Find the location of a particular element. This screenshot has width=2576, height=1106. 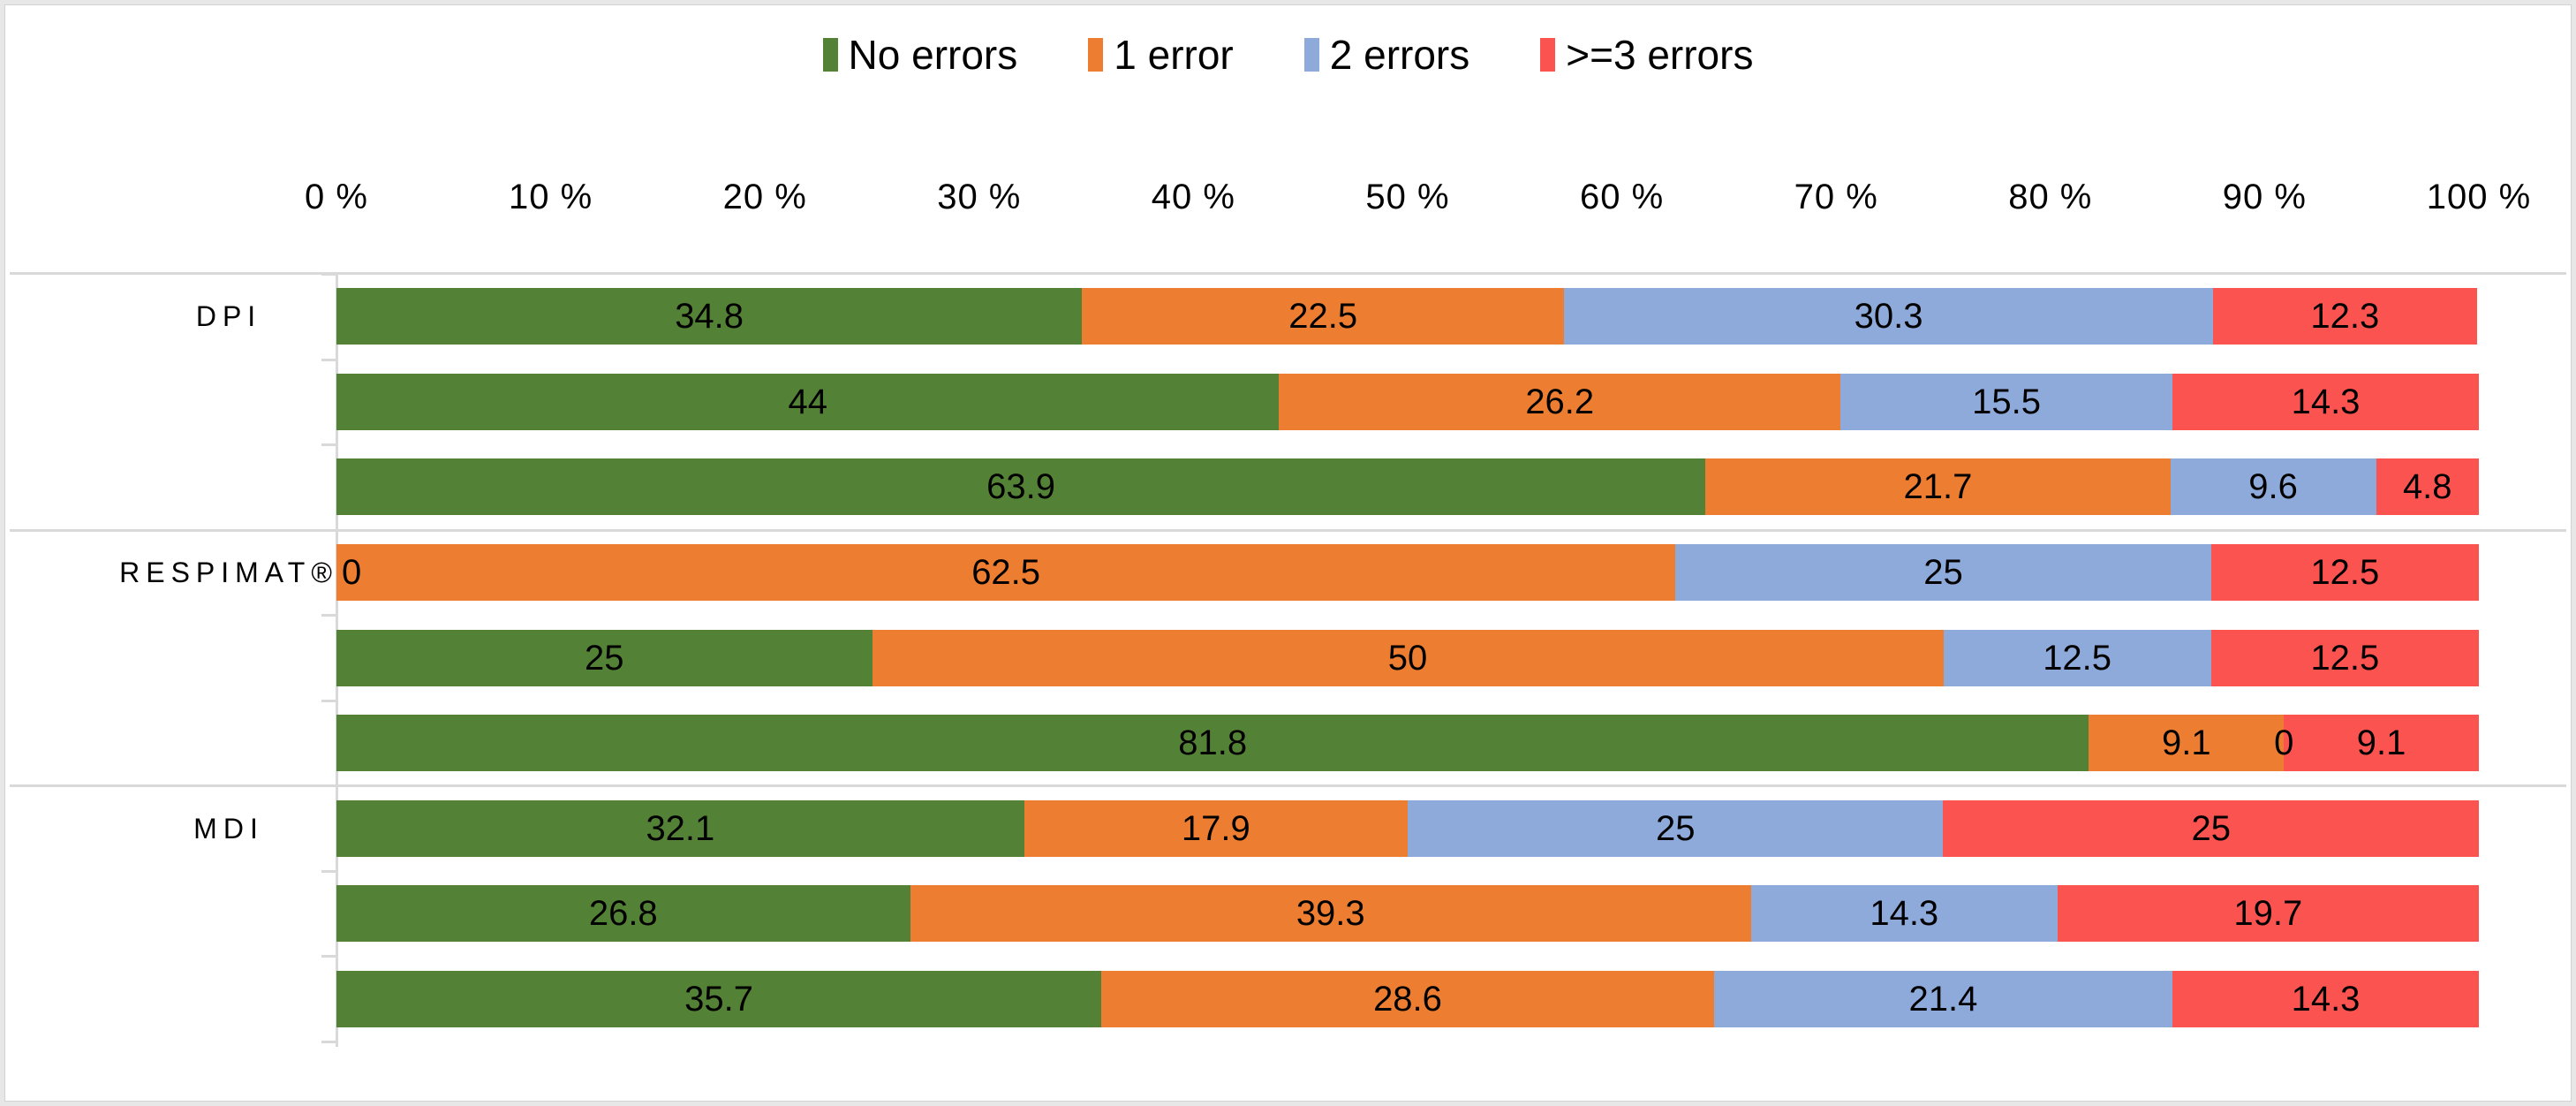

bar-value-label: 35.7 is located at coordinates (719, 999).